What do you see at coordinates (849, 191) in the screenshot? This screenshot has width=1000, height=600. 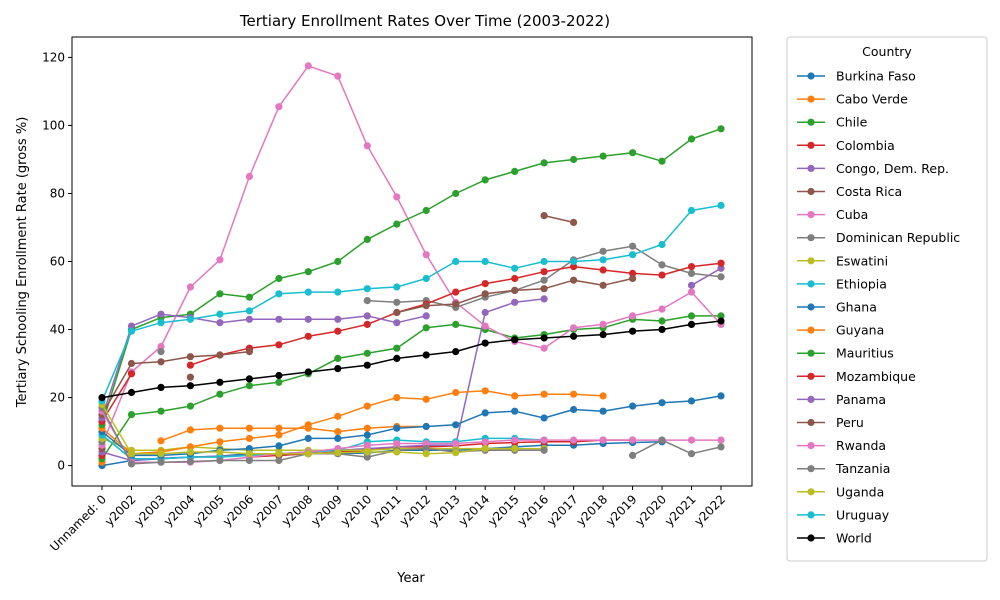 I see `legend-entry: Costa Rica` at bounding box center [849, 191].